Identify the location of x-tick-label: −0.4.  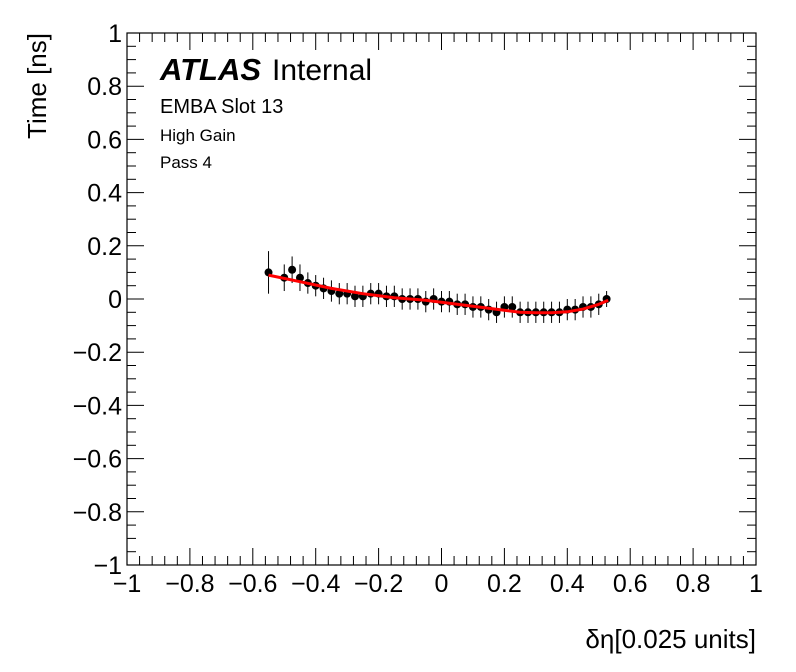
(315, 584).